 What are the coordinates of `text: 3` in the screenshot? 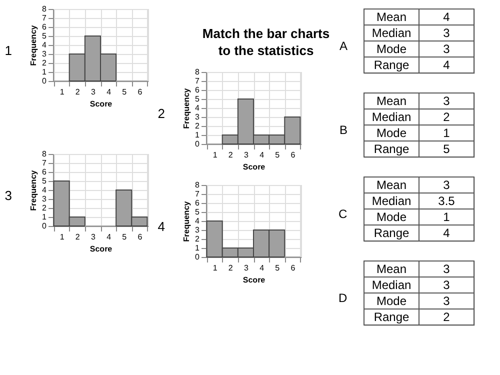 It's located at (8, 195).